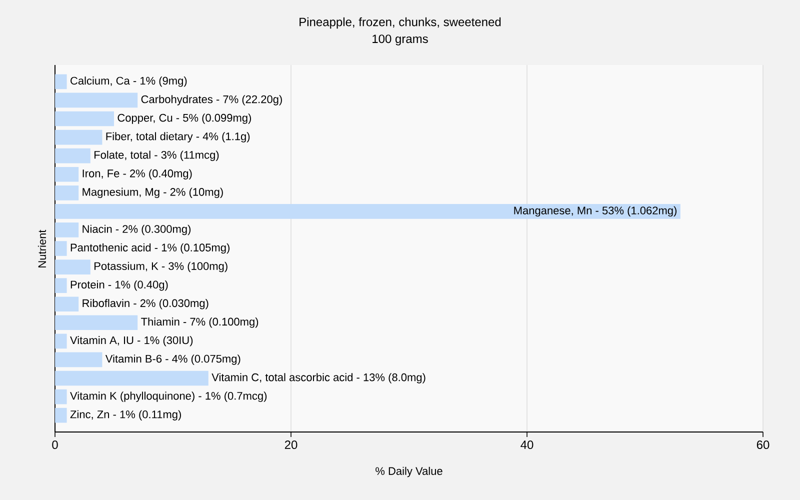  Describe the element at coordinates (42, 249) in the screenshot. I see `y-axis-title: Nutrient` at that location.